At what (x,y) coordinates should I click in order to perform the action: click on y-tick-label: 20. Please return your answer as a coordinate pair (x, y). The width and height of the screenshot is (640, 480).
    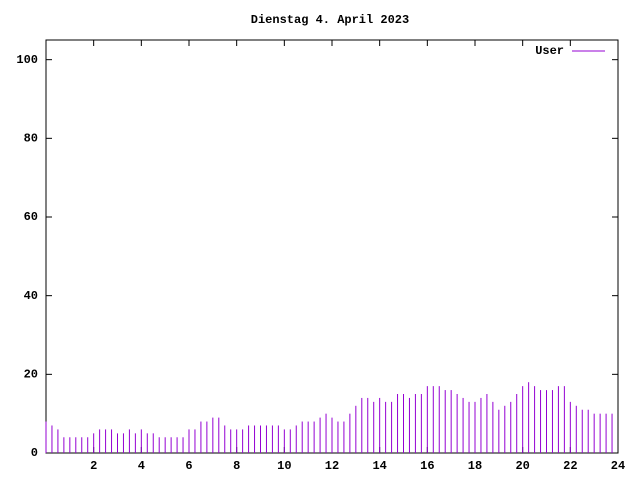
    Looking at the image, I should click on (31, 375).